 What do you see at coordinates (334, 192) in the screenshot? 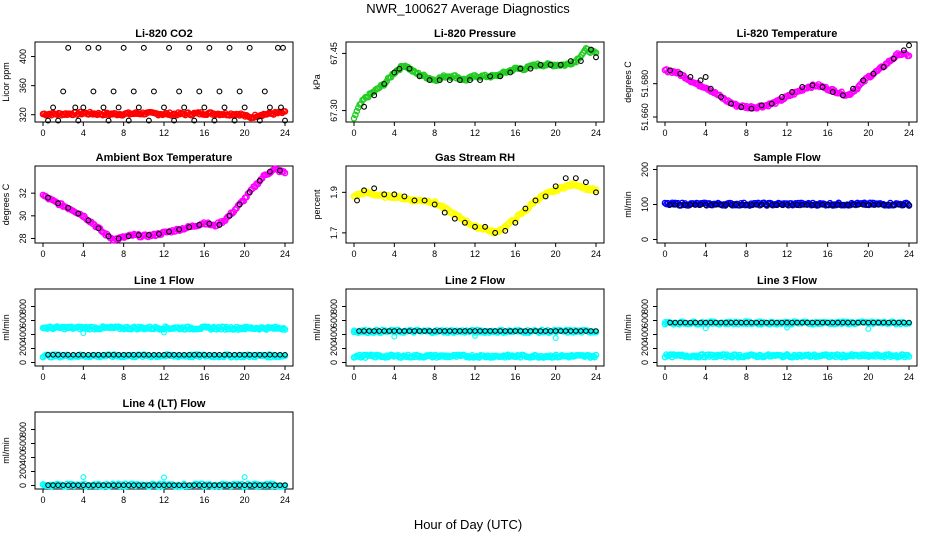
I see `y-tick-label: 1.9` at bounding box center [334, 192].